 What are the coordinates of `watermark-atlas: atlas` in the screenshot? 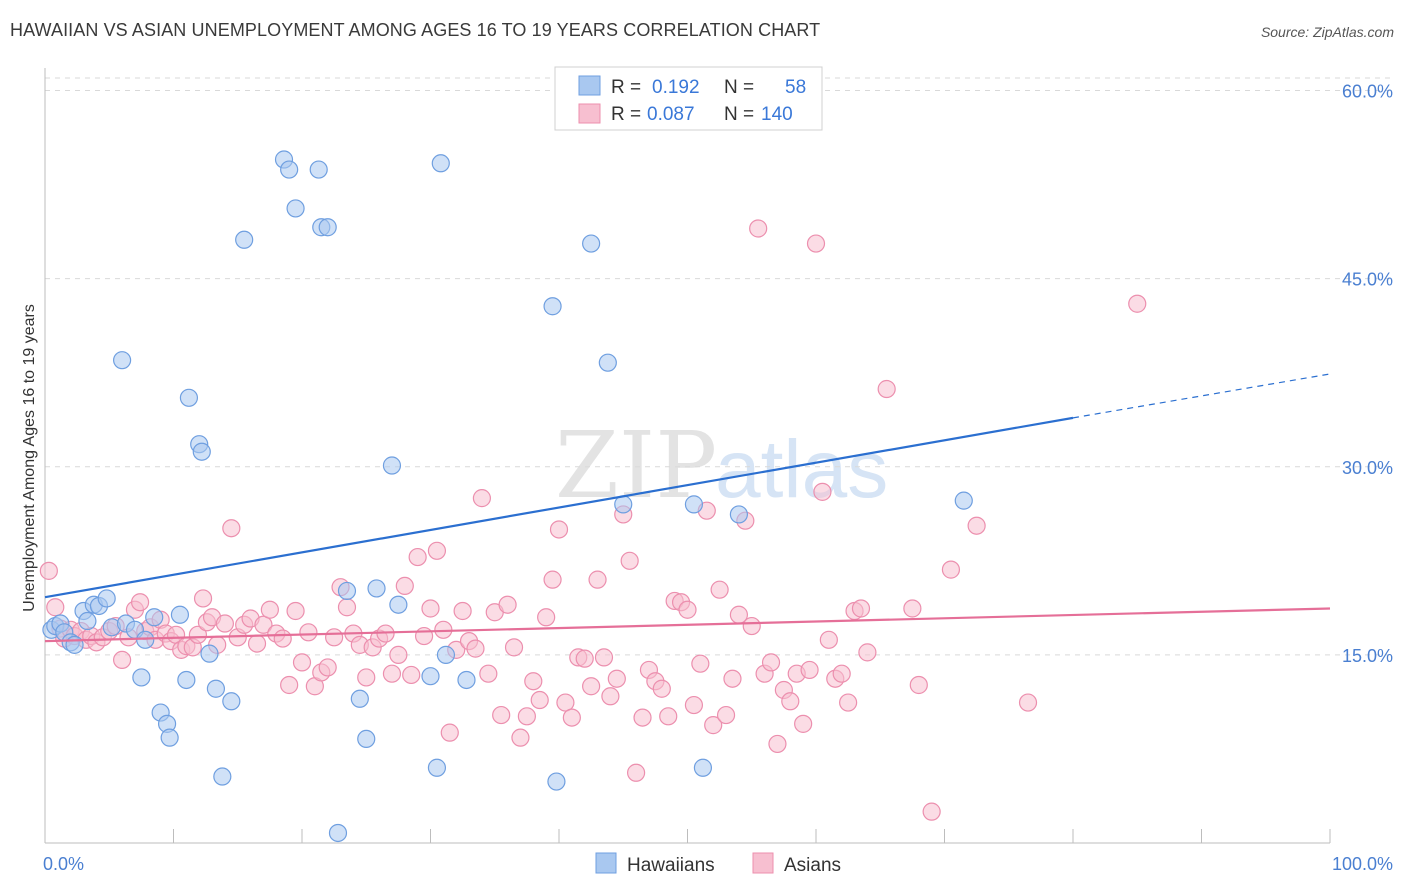 It's located at (801, 469).